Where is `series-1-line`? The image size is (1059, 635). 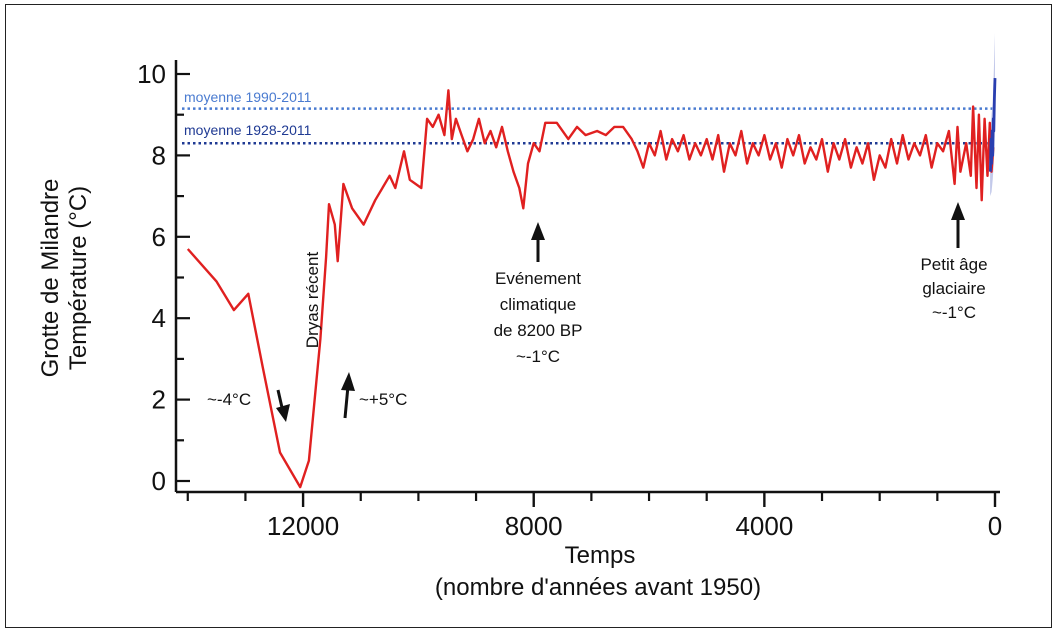
series-1-line is located at coordinates (993, 125).